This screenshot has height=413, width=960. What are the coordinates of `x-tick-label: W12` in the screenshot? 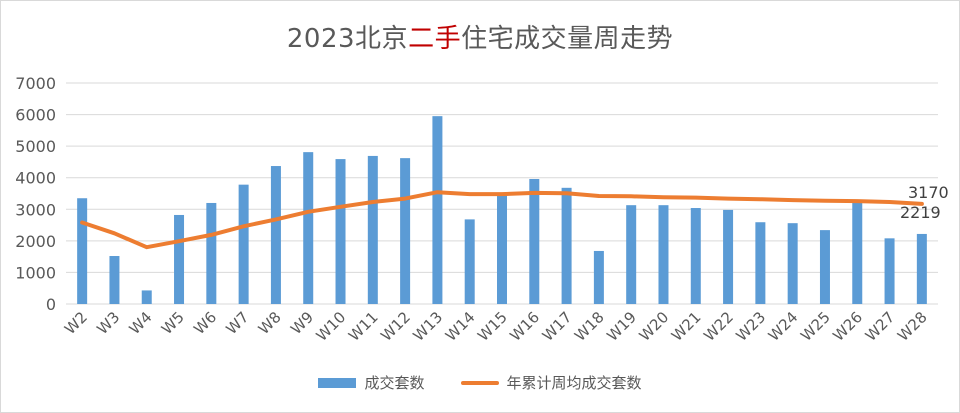 It's located at (395, 326).